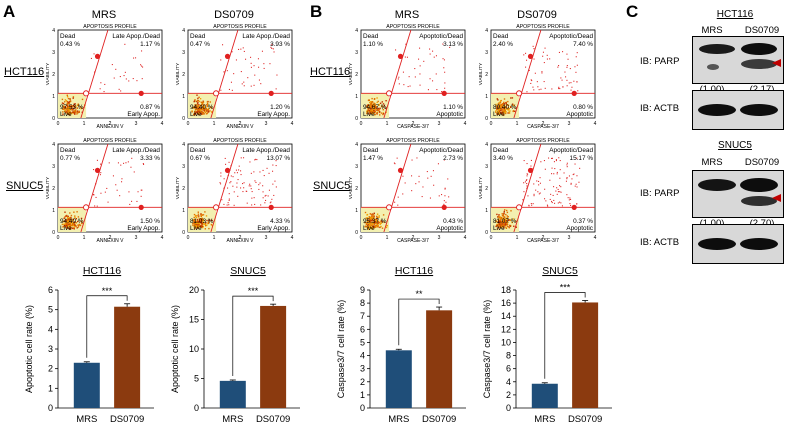  What do you see at coordinates (583, 107) in the screenshot?
I see `quadrant-value: 0.80 %` at bounding box center [583, 107].